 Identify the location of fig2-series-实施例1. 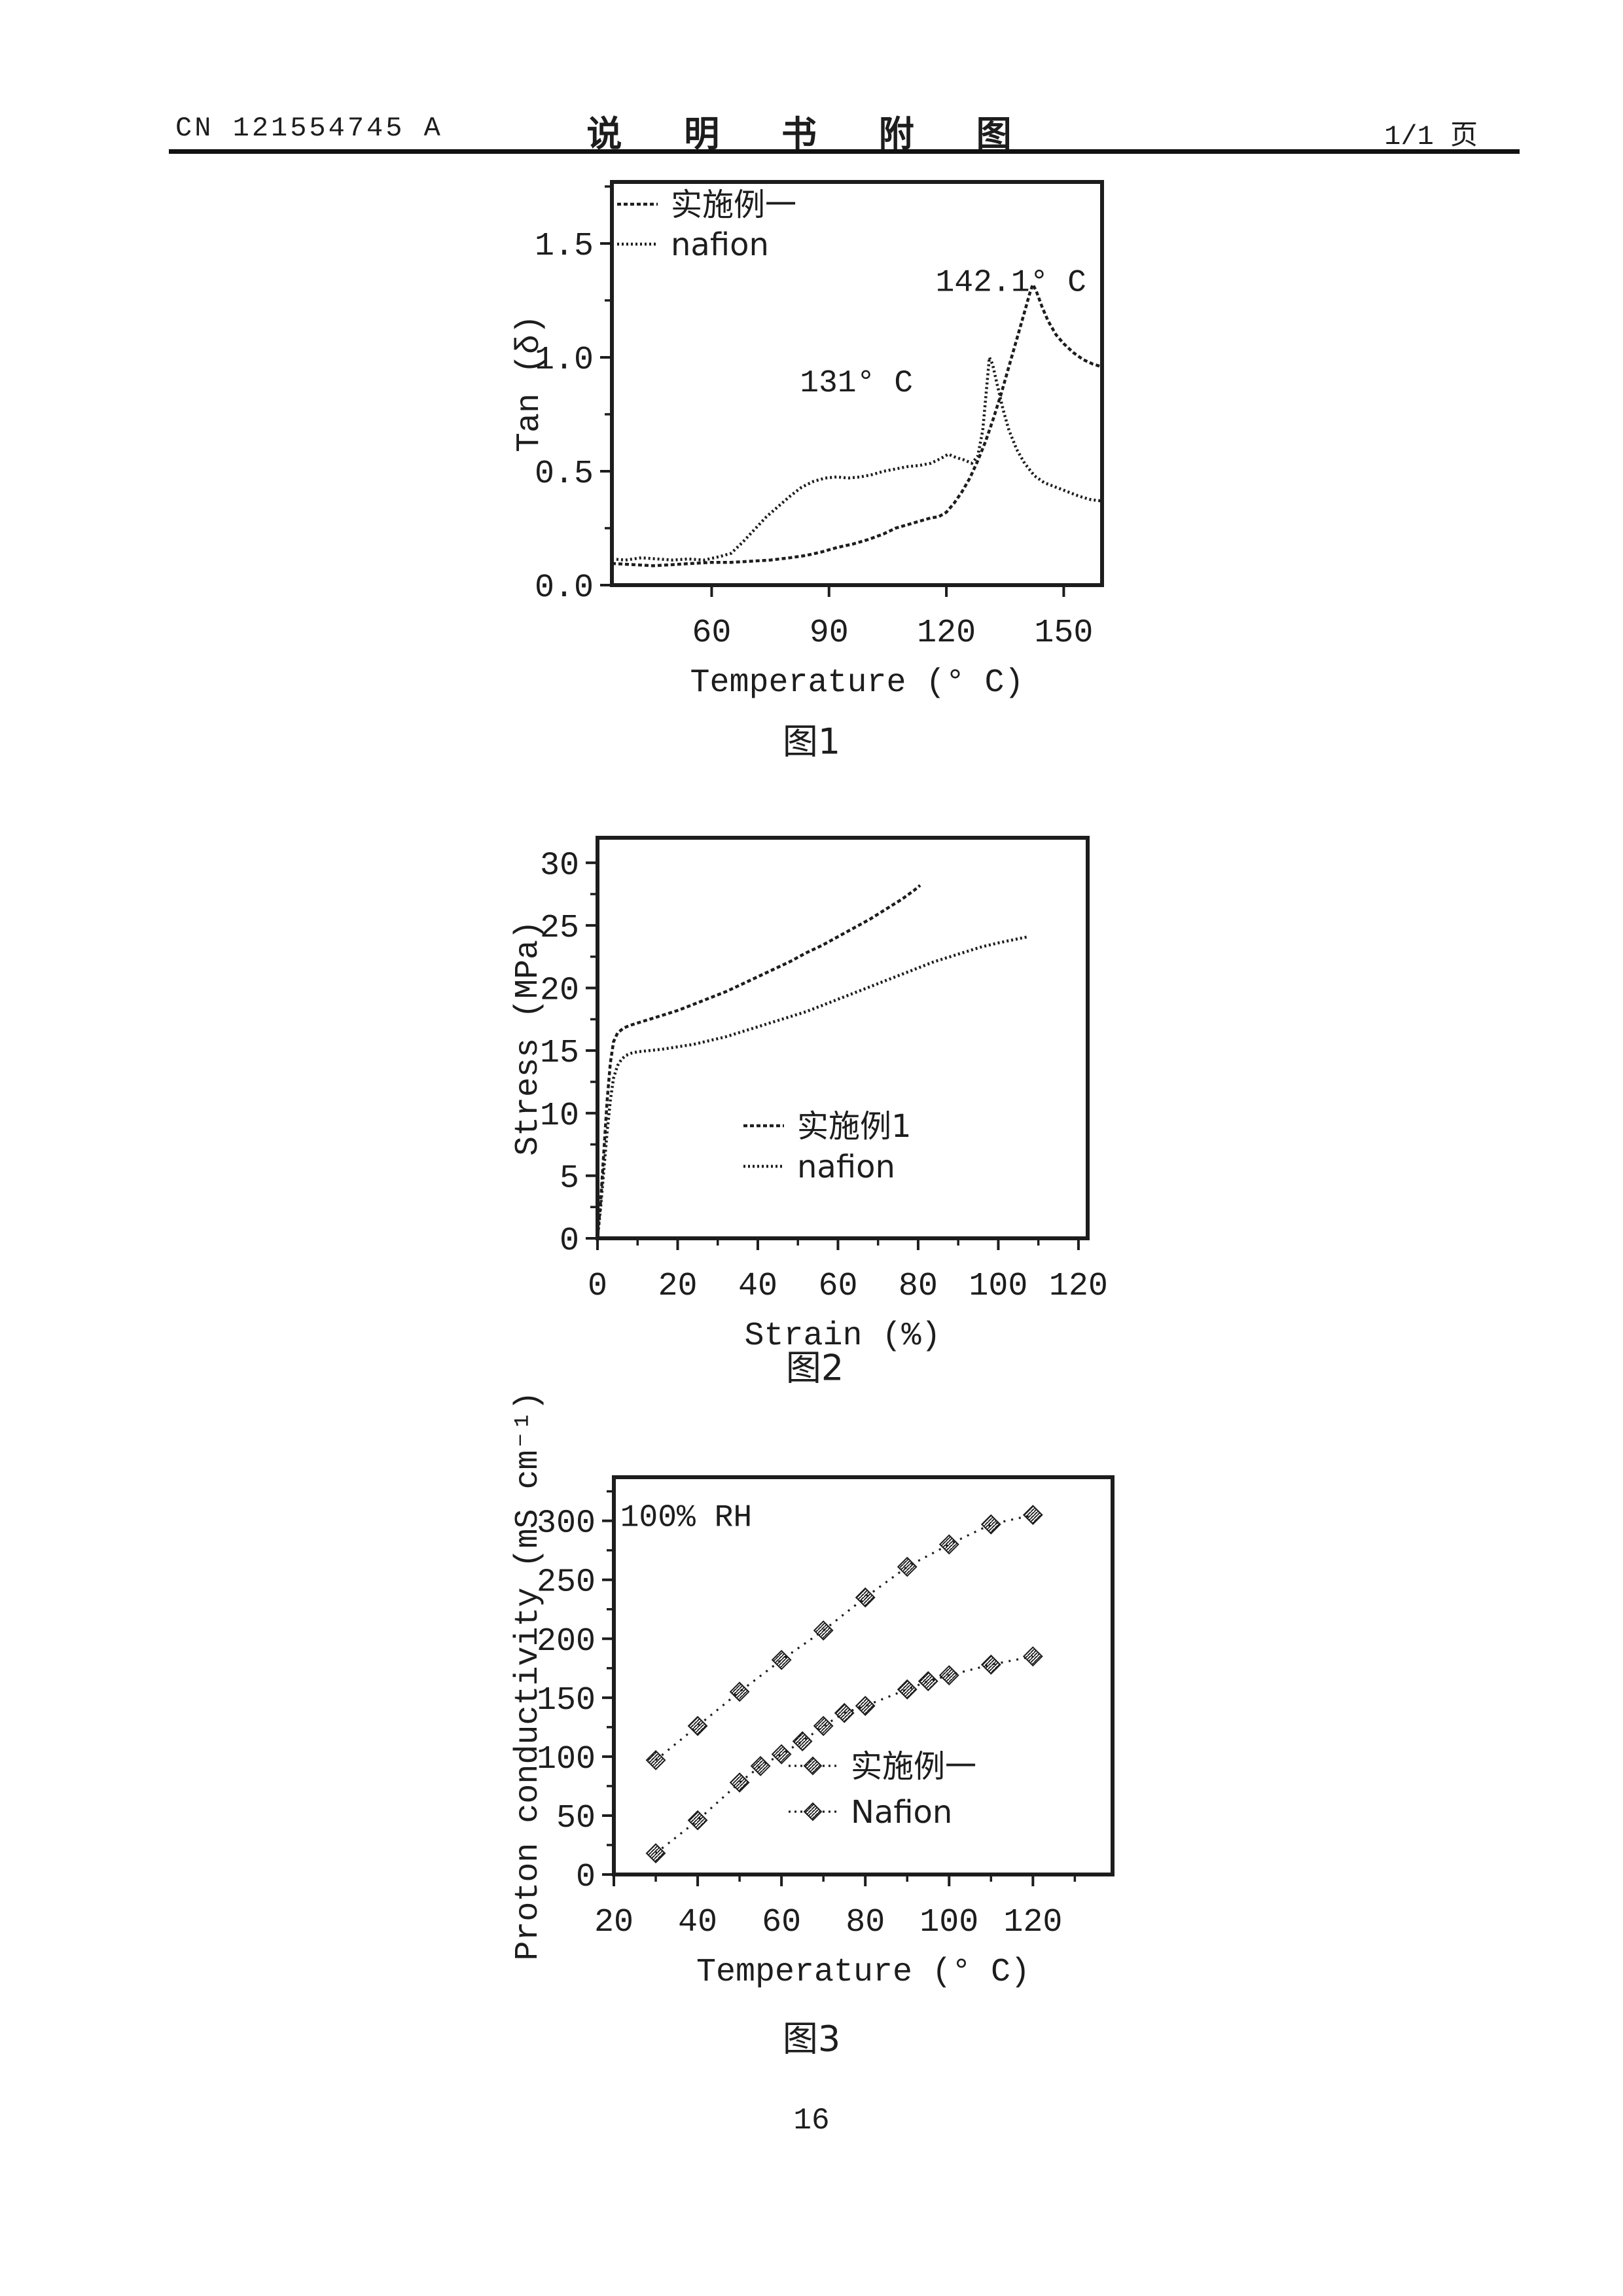
(759, 1061).